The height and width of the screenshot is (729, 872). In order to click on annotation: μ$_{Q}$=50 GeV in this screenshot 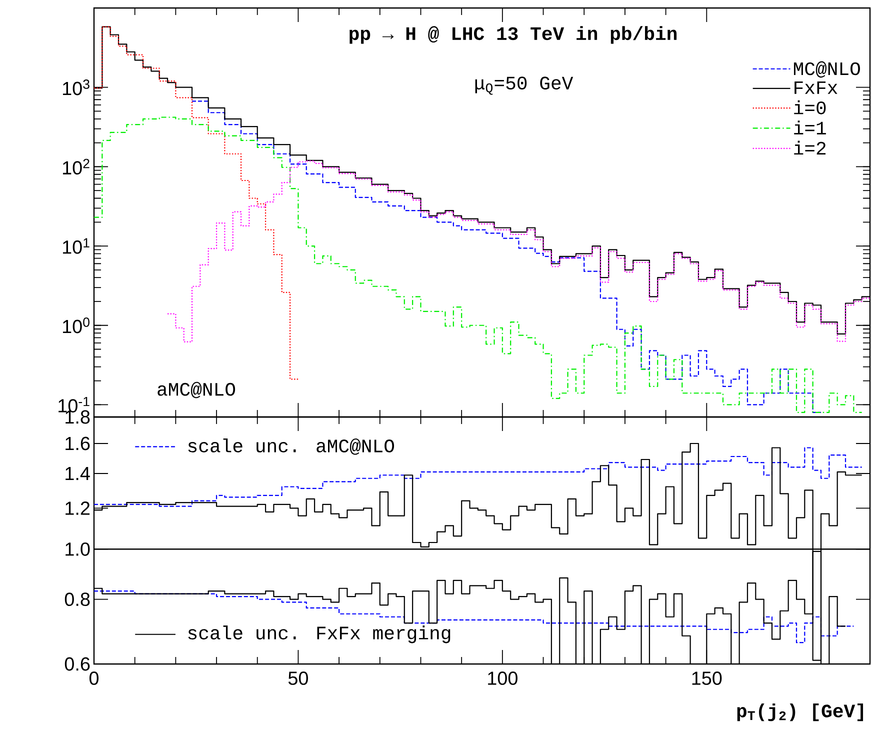, I will do `click(524, 85)`.